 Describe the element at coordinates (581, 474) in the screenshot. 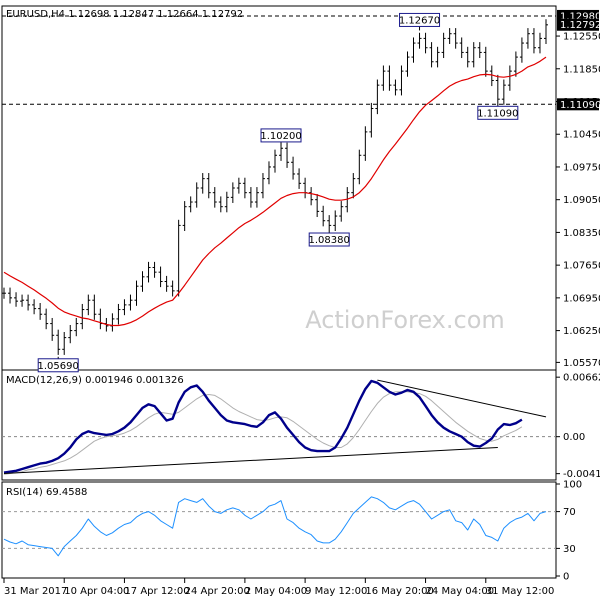

I see `macd-tick-label: -0.004116` at that location.